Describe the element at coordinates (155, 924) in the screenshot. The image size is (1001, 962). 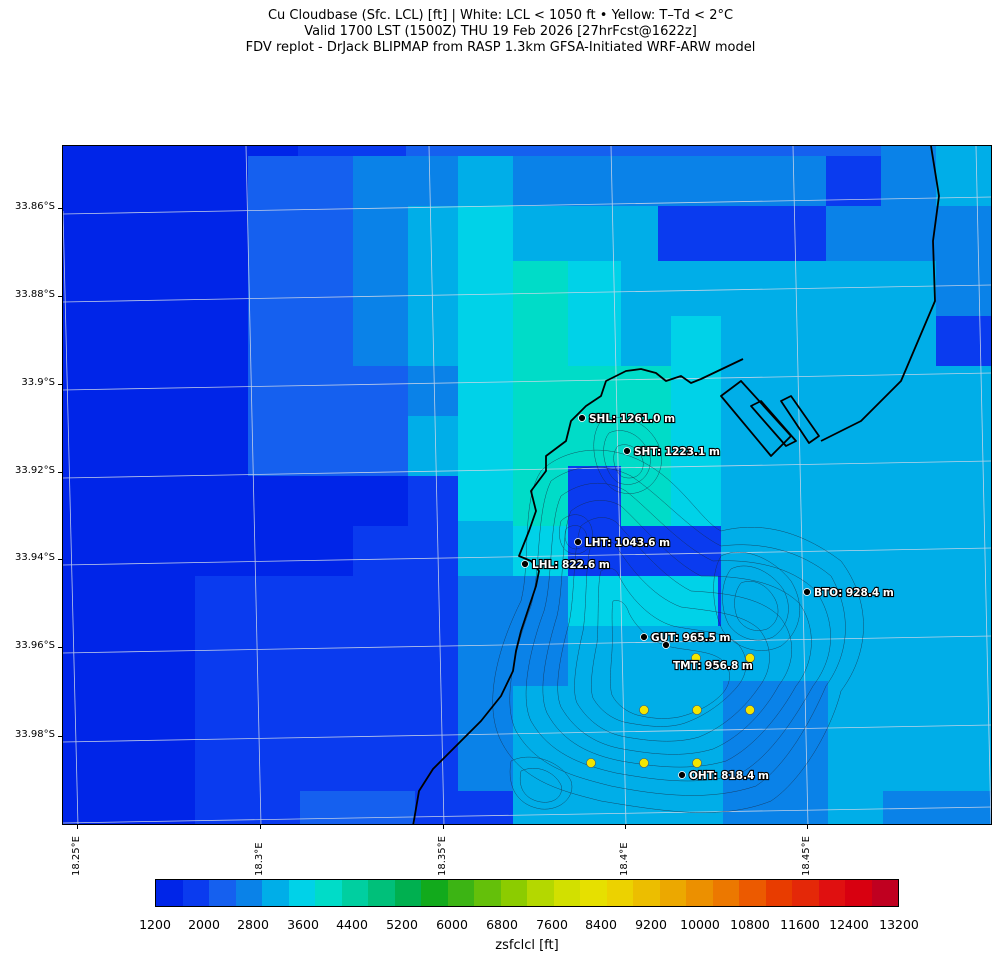
I see `colorbar-tick-label: 1200` at that location.